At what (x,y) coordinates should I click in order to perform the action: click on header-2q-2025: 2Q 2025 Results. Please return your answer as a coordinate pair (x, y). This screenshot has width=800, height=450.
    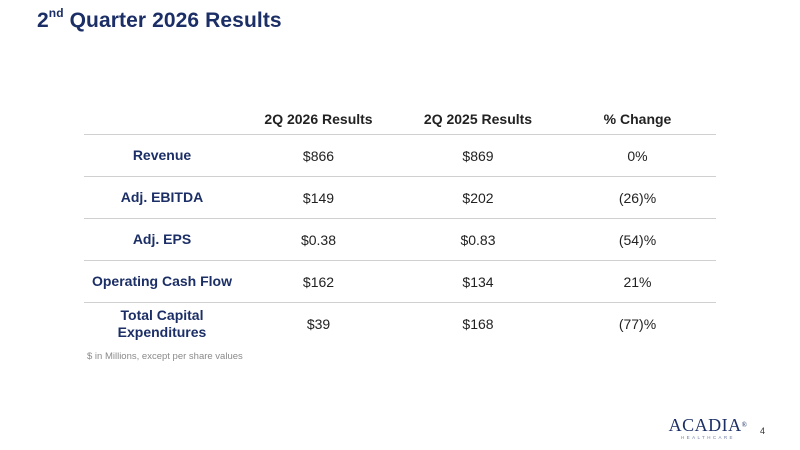
    Looking at the image, I should click on (478, 119).